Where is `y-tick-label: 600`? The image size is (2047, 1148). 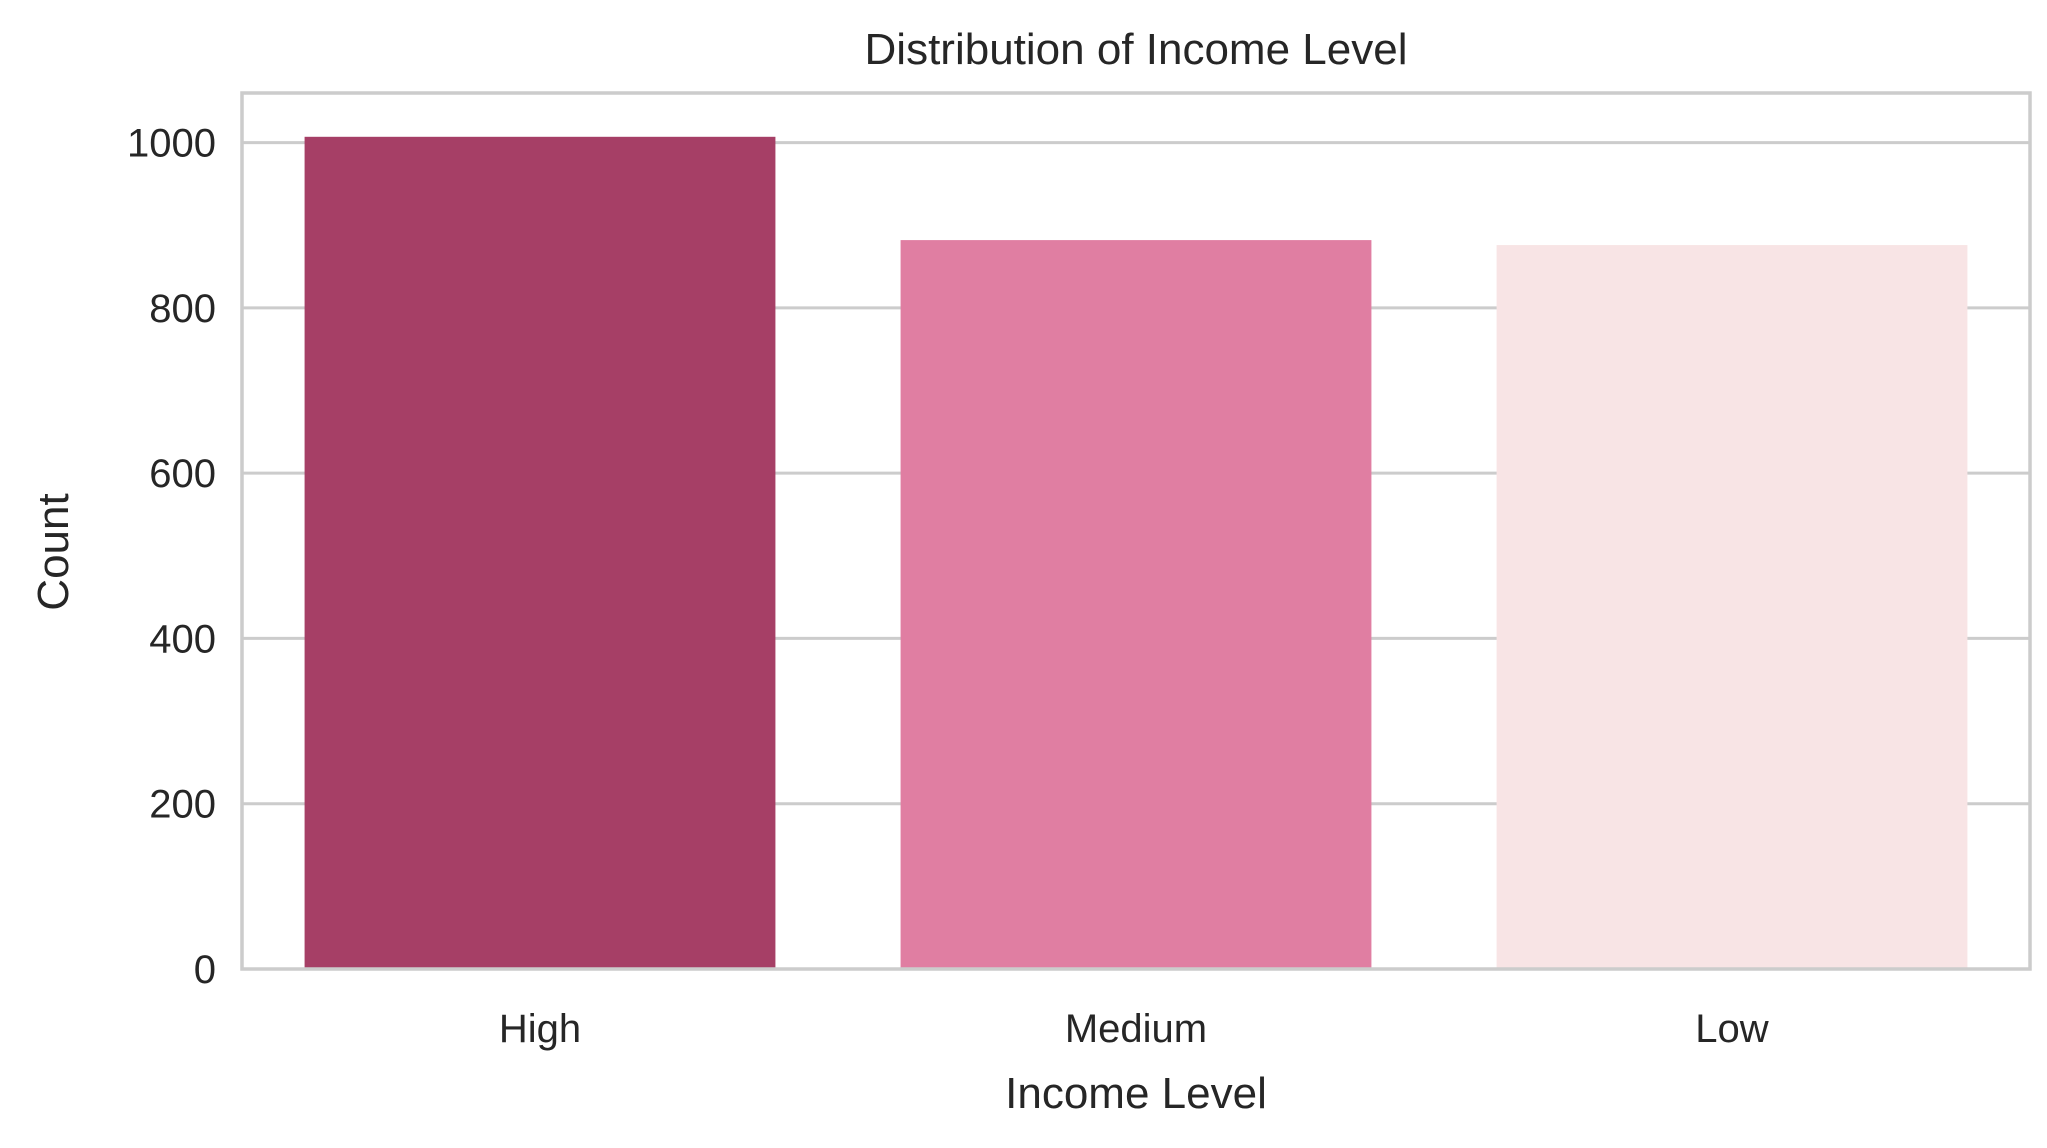 y-tick-label: 600 is located at coordinates (182, 474).